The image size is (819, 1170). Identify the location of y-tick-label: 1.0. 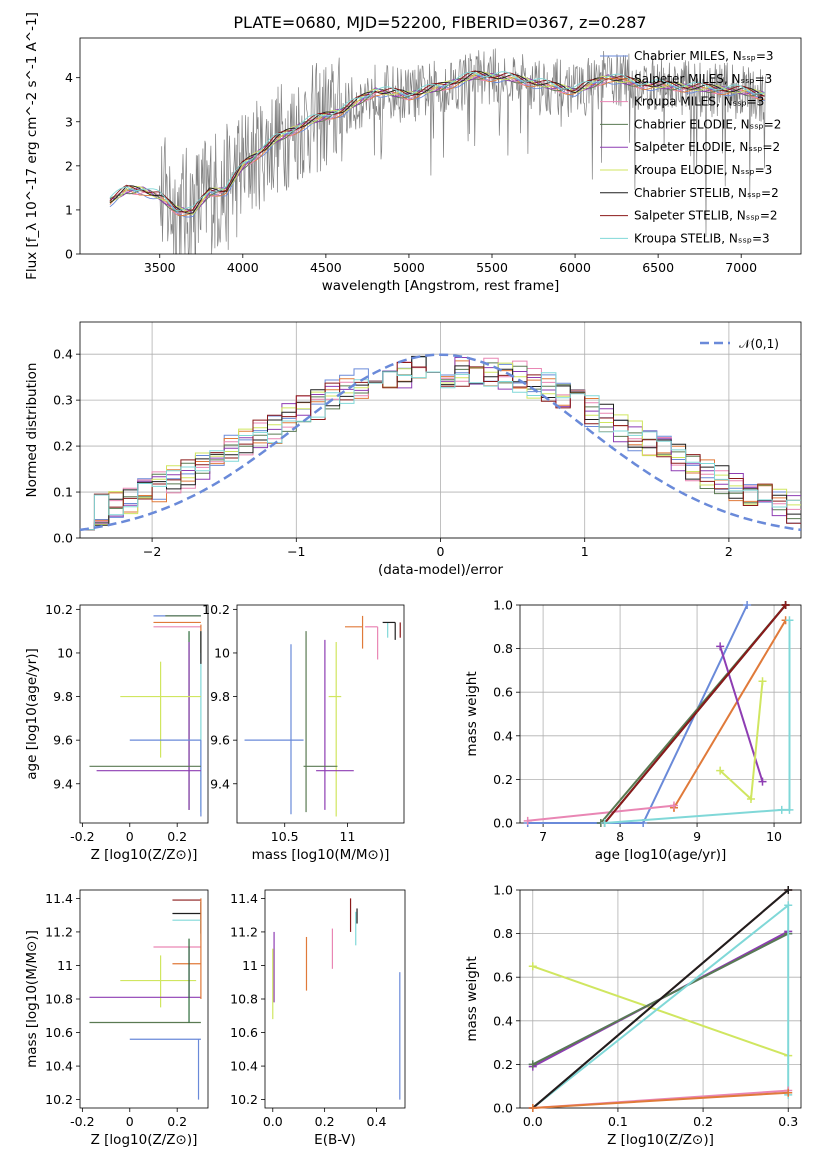
(503, 890).